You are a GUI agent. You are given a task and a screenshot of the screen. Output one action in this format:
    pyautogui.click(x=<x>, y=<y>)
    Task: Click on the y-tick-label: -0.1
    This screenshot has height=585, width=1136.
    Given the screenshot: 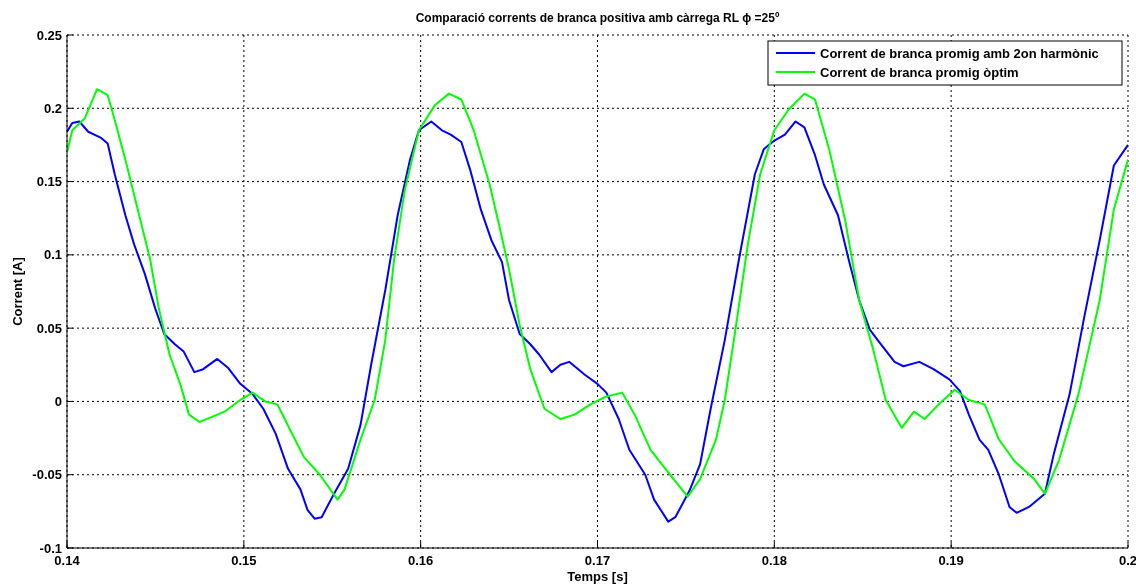 What is the action you would take?
    pyautogui.click(x=50, y=548)
    